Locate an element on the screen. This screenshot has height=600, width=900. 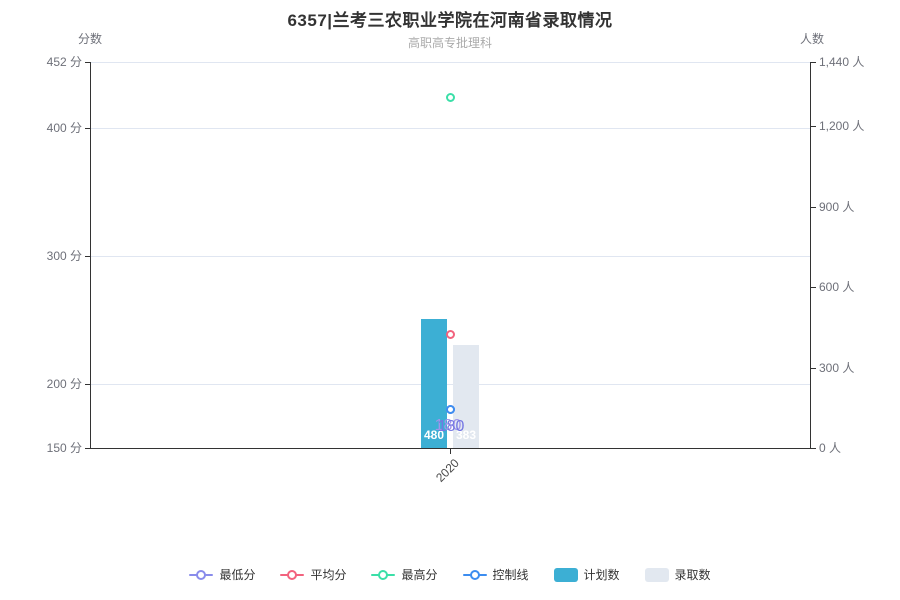
legend-label: 控制线 is located at coordinates (510, 575).